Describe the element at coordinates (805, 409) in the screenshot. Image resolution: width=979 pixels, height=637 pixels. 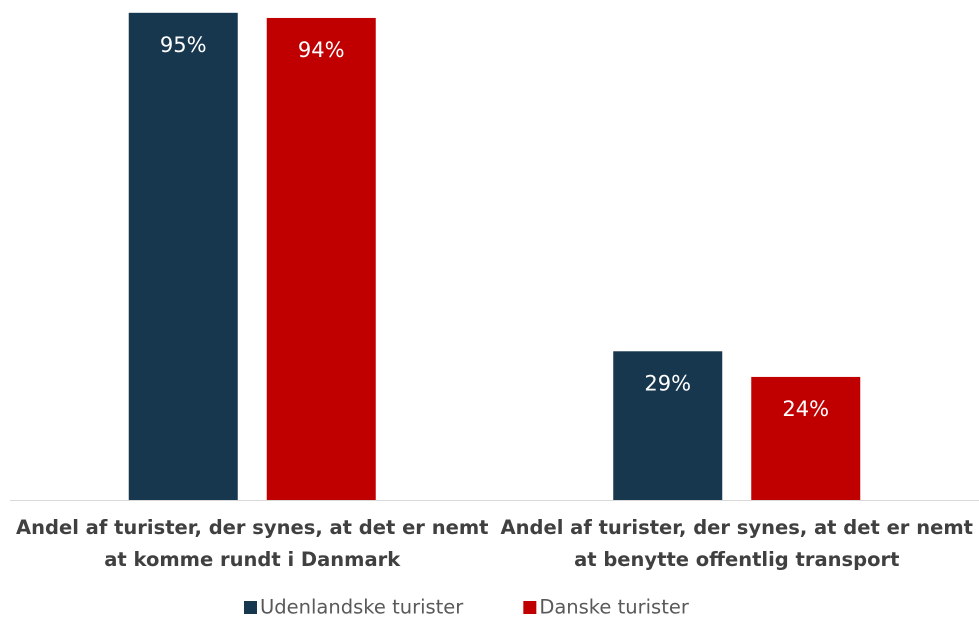
I see `value-label: 24%` at that location.